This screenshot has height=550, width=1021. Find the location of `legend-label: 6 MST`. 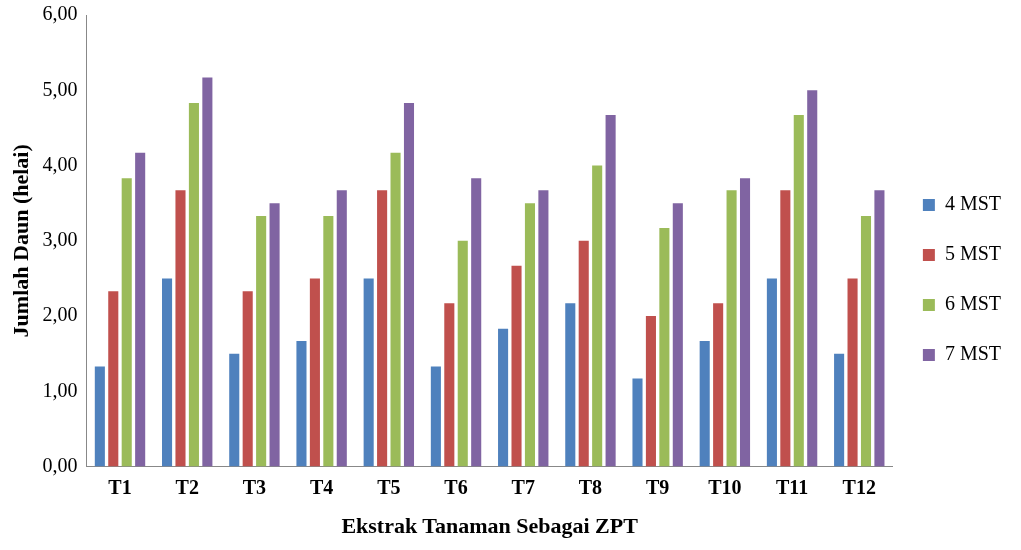

legend-label: 6 MST is located at coordinates (972, 303).